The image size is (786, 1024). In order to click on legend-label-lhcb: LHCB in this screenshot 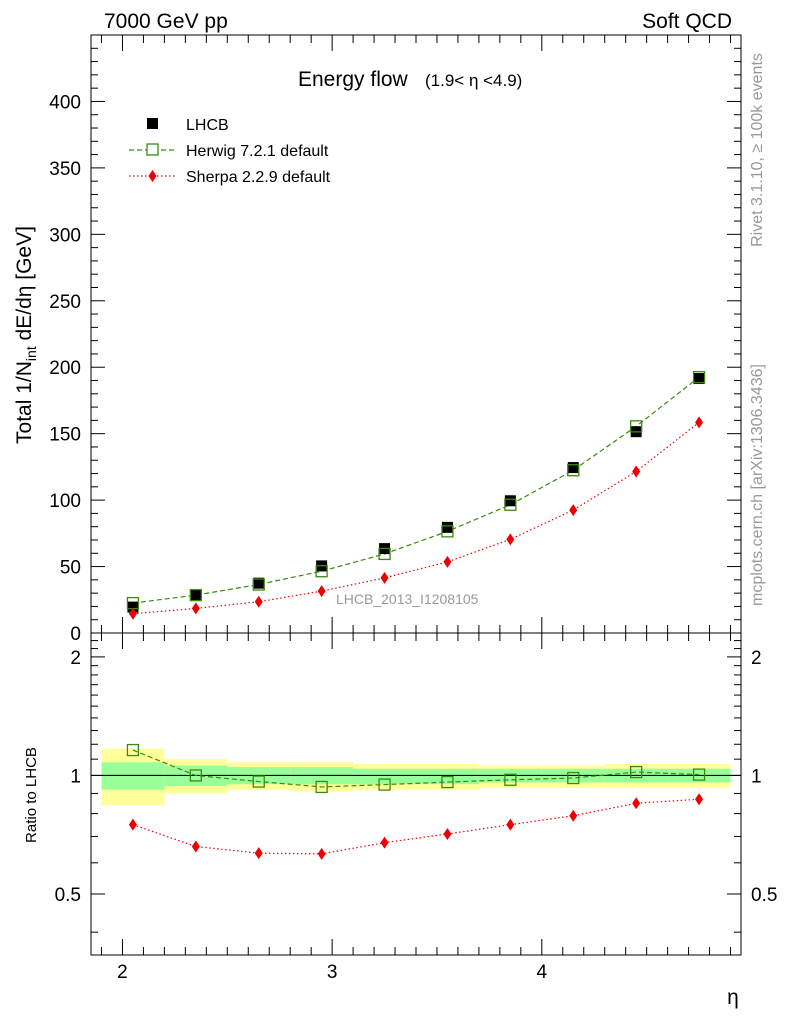, I will do `click(207, 125)`.